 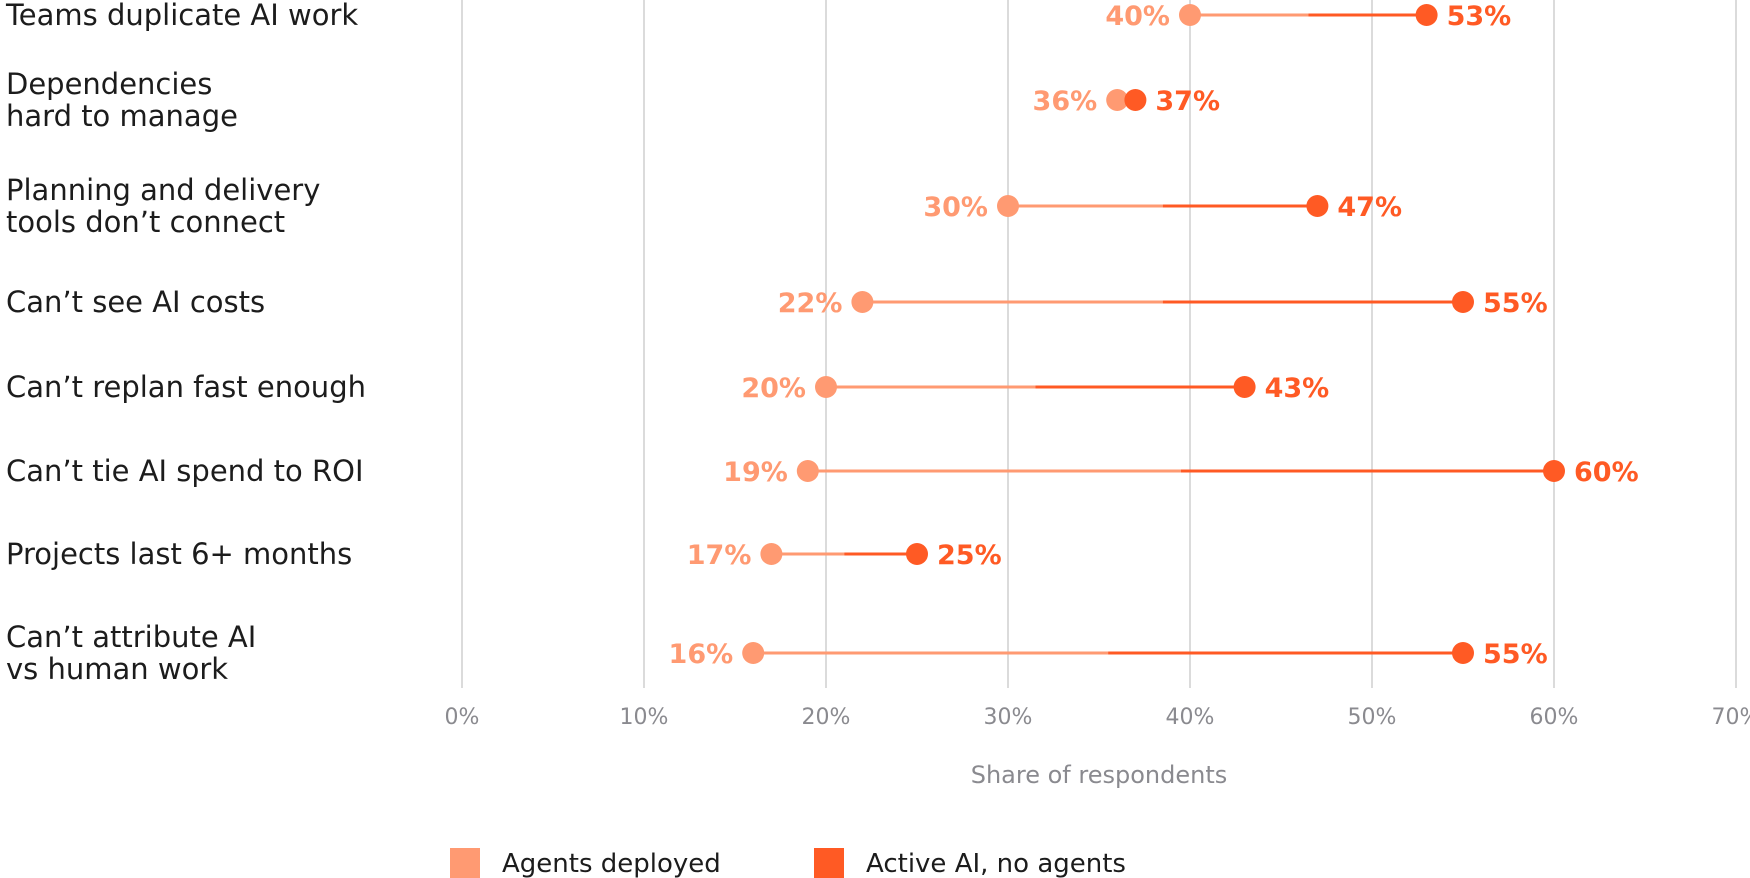 I want to click on category-label: Teams duplicate AI work, so click(x=181, y=16).